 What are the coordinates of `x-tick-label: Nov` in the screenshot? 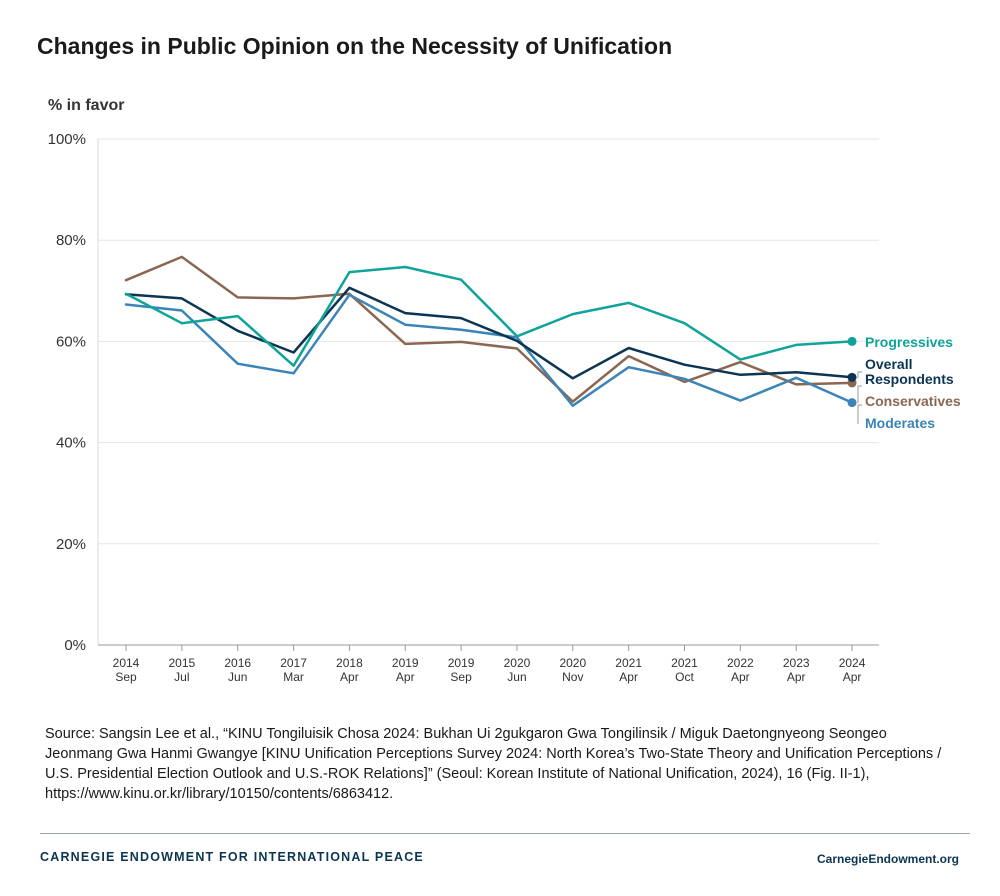 It's located at (572, 677).